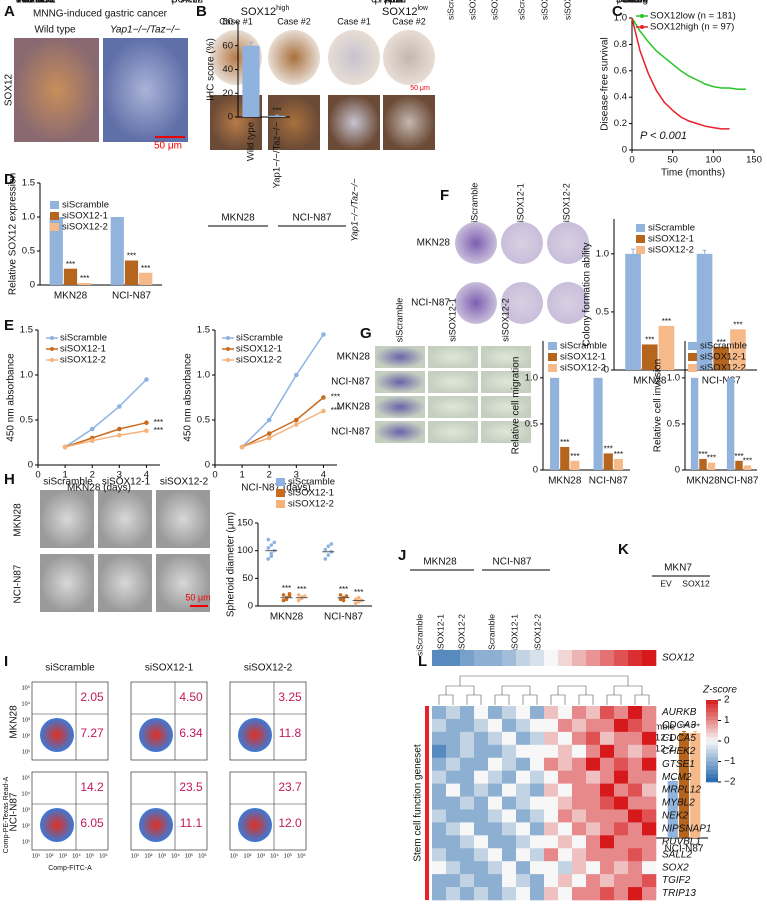  I want to click on axis-label: Colony formation ability, so click(587, 295).